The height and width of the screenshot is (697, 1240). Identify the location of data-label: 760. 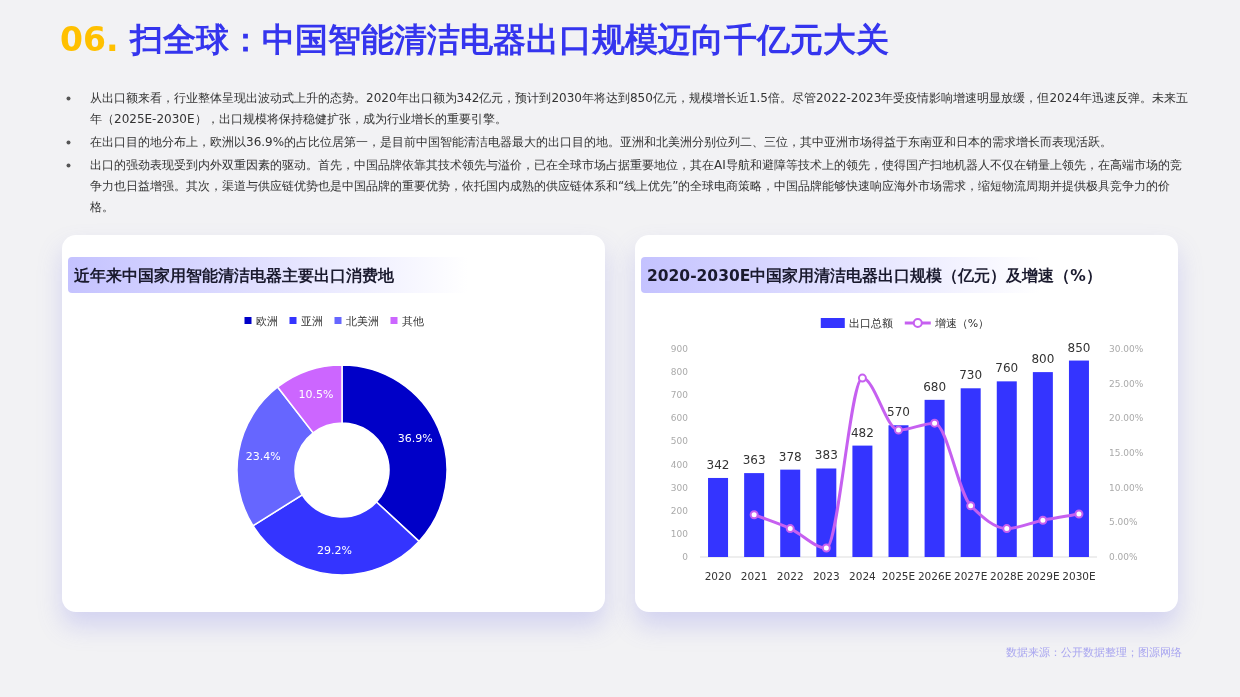
(1007, 368).